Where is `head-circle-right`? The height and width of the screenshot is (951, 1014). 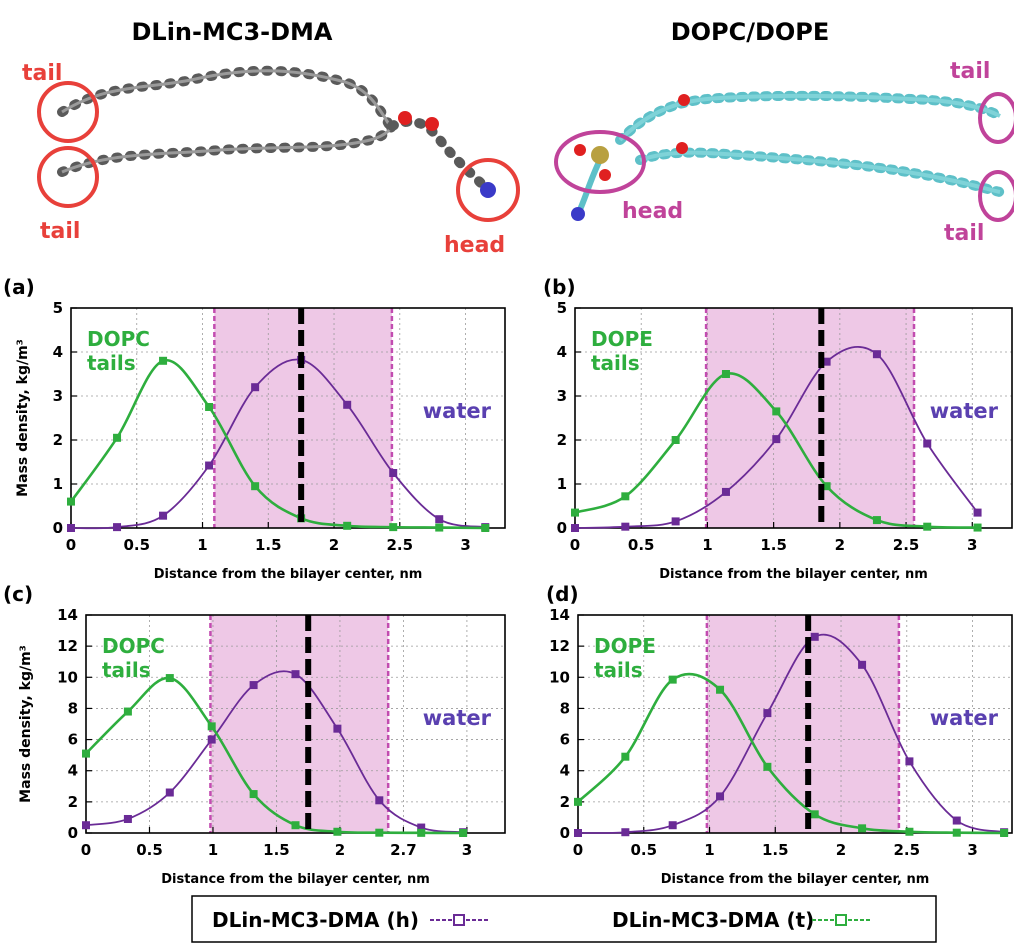 head-circle-right is located at coordinates (600, 162).